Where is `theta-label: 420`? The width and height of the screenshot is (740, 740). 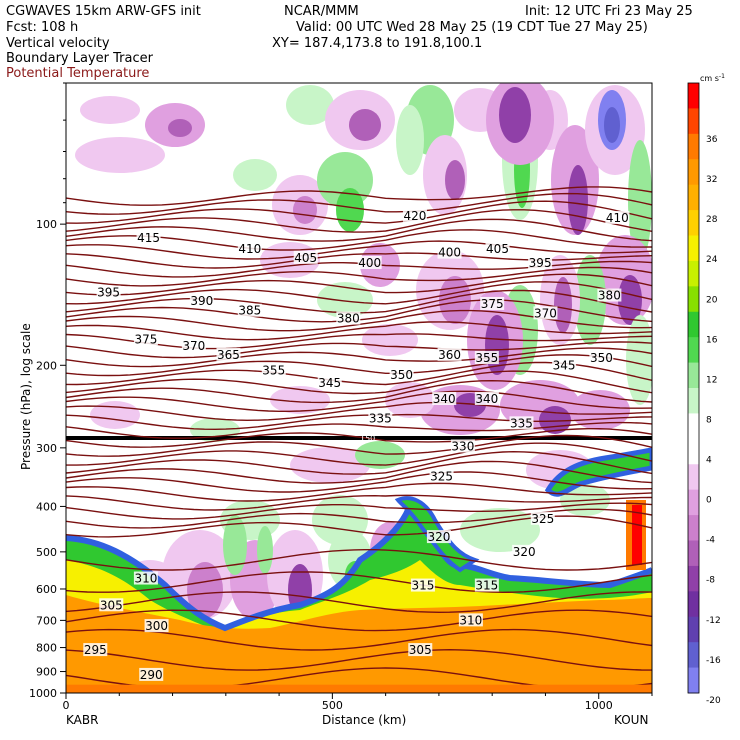 theta-label: 420 is located at coordinates (414, 216).